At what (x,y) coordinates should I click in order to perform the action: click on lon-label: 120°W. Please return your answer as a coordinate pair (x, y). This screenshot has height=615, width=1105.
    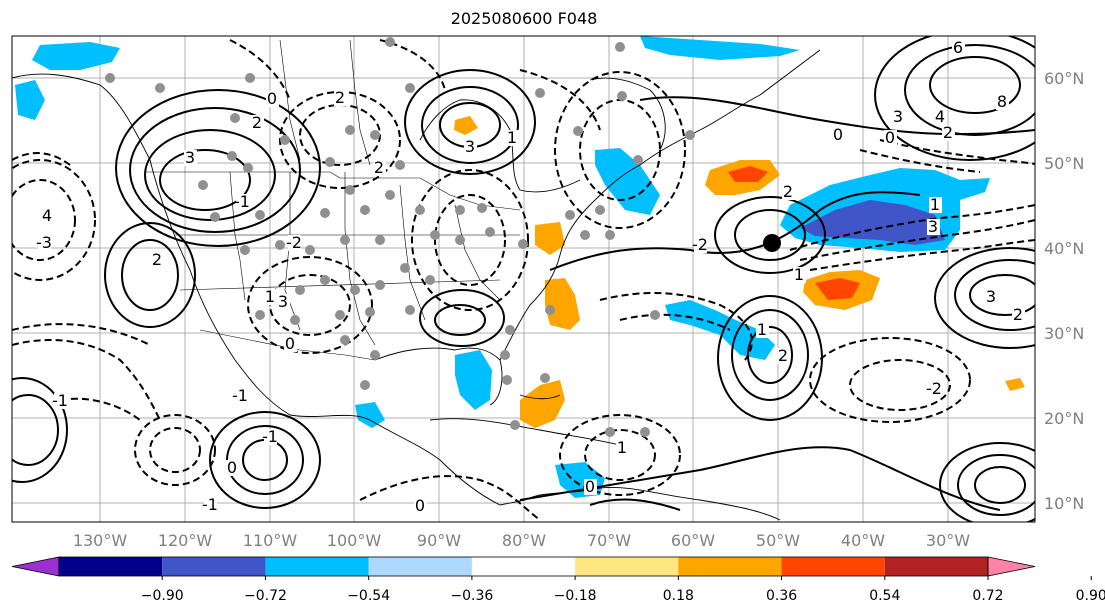
    Looking at the image, I should click on (185, 540).